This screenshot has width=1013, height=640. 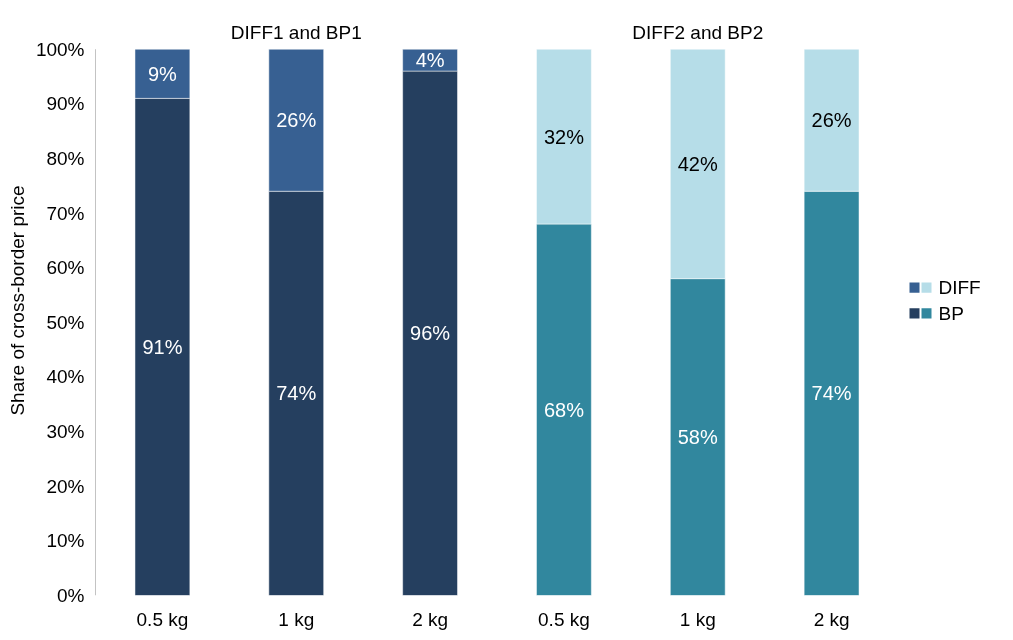 What do you see at coordinates (430, 60) in the screenshot?
I see `data-label: 4%` at bounding box center [430, 60].